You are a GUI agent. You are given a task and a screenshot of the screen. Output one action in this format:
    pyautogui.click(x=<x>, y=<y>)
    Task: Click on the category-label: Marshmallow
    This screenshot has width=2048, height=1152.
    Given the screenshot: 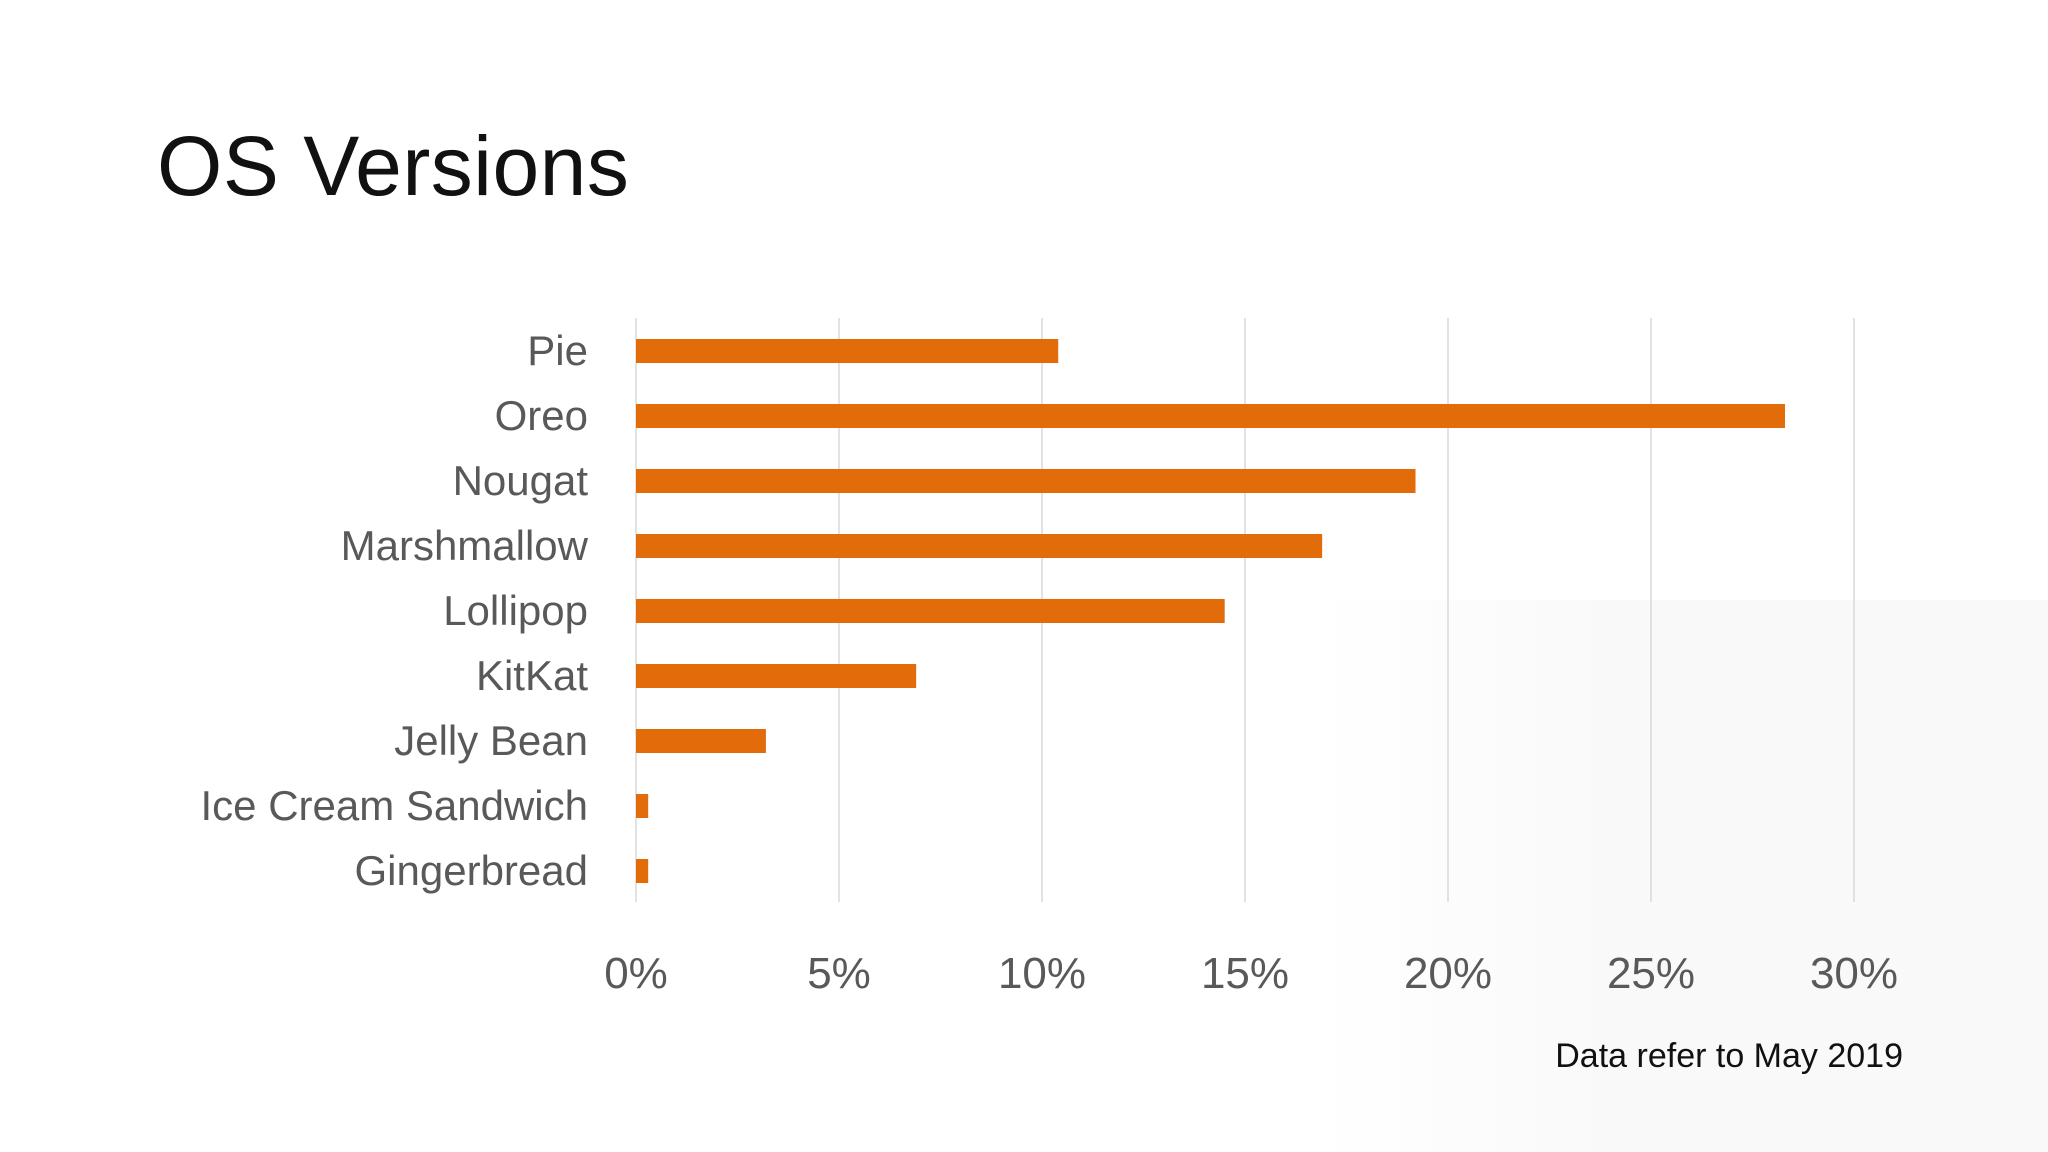 What is the action you would take?
    pyautogui.click(x=465, y=545)
    